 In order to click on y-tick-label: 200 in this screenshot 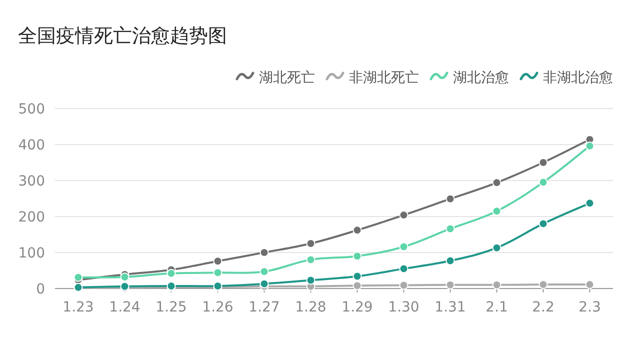, I will do `click(31, 218)`.